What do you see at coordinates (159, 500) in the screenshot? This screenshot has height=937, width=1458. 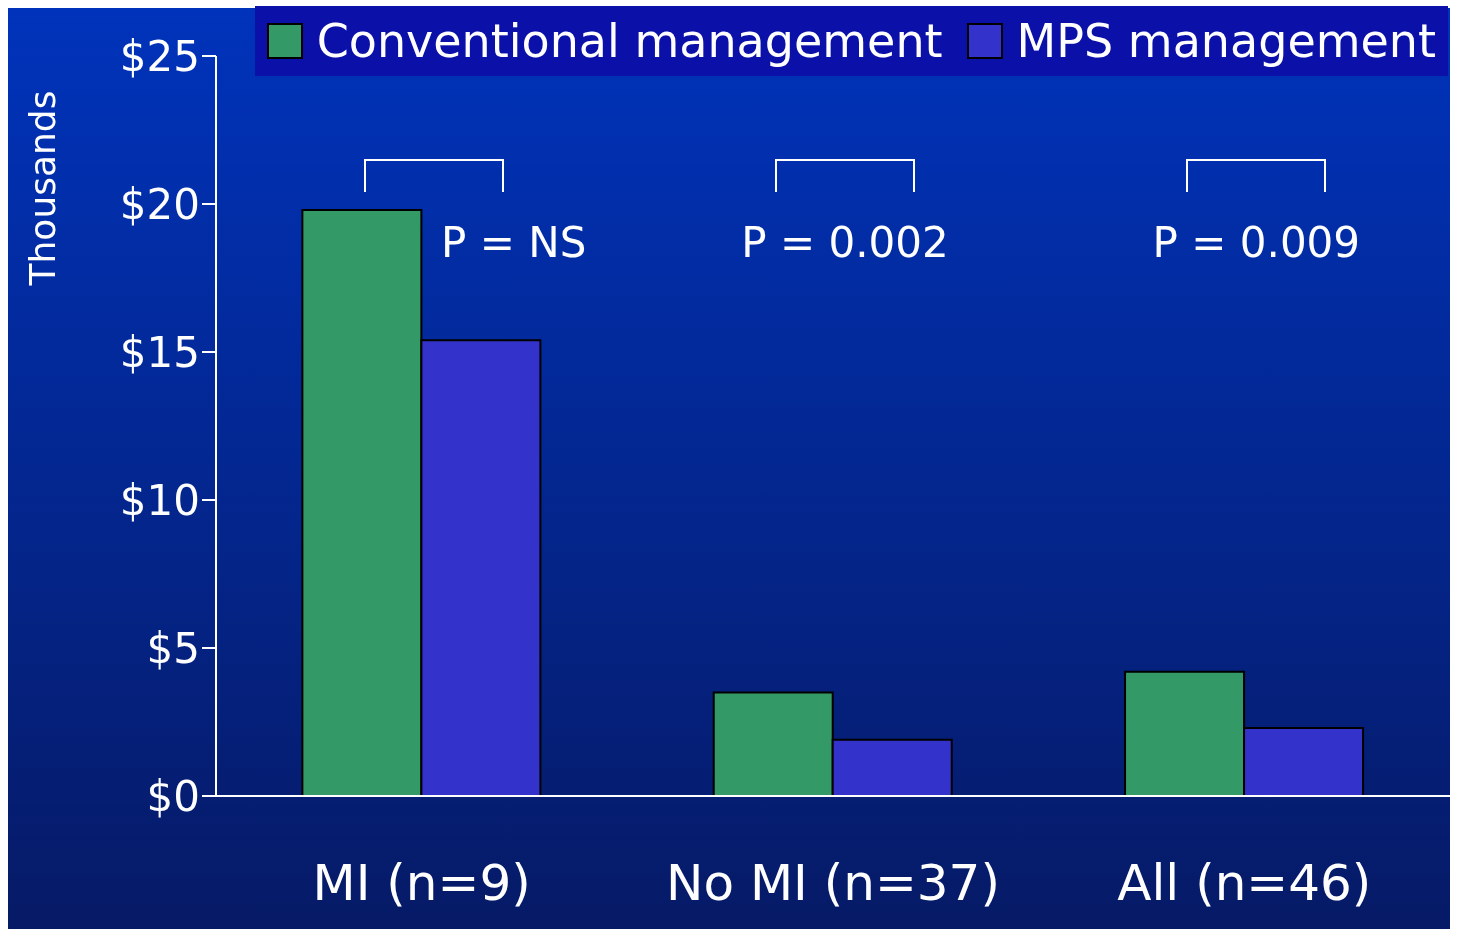 I see `y-tick-label: $10` at bounding box center [159, 500].